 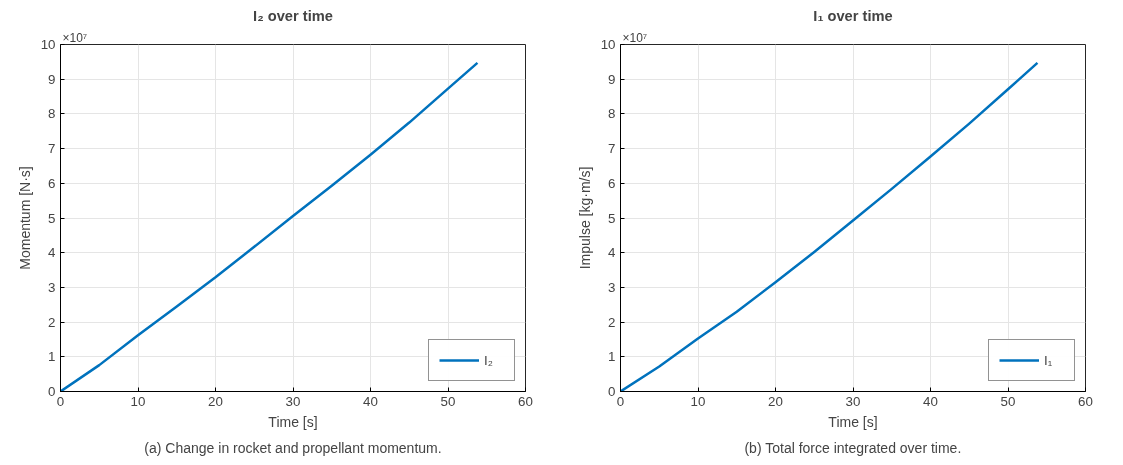 What do you see at coordinates (853, 447) in the screenshot?
I see `text: (b) Total force integrated over time.` at bounding box center [853, 447].